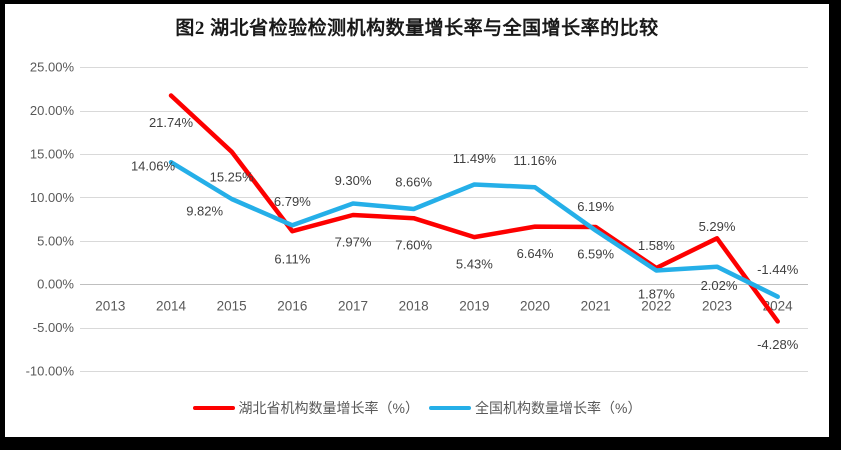  What do you see at coordinates (558, 408) in the screenshot?
I see `legend-label-national: 全国机构数量增长率（%）` at bounding box center [558, 408].